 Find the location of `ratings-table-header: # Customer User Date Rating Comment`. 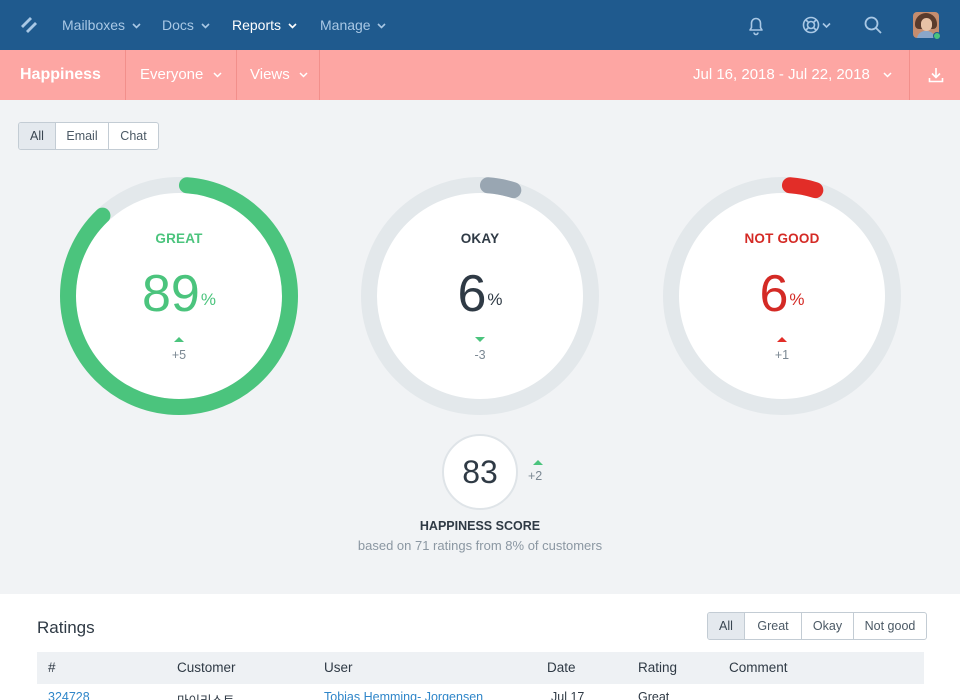

ratings-table-header: # Customer User Date Rating Comment is located at coordinates (480, 668).